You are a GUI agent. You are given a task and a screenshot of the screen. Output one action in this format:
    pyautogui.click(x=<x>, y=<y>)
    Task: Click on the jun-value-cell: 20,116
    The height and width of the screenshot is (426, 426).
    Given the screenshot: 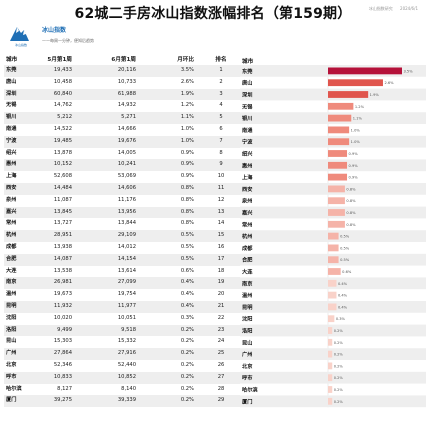 What is the action you would take?
    pyautogui.click(x=126, y=70)
    